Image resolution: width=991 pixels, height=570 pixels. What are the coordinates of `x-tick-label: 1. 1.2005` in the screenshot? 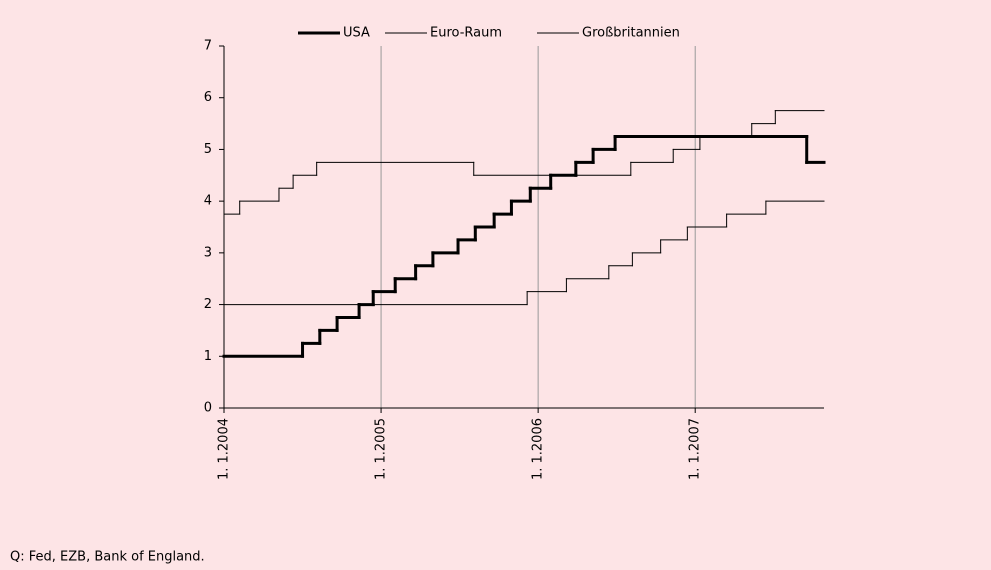 It's located at (381, 449).